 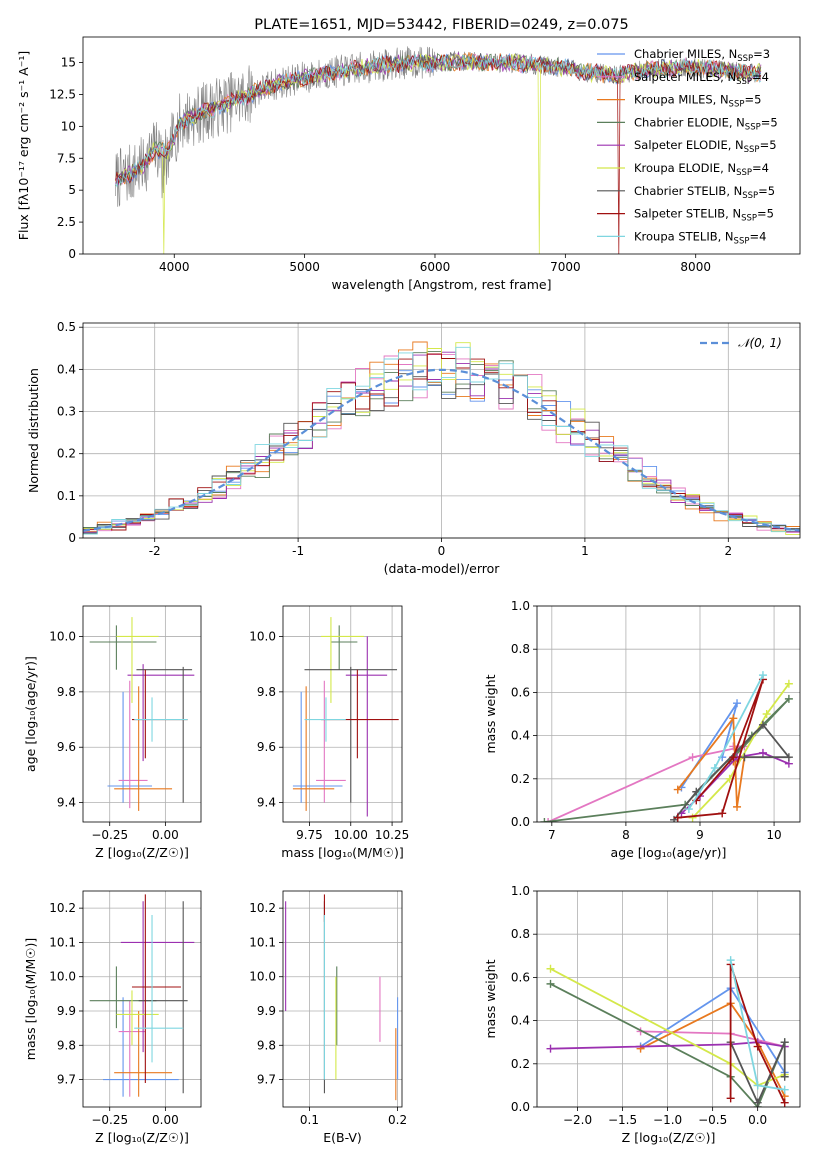 I want to click on y-tick-label: 10.1, so click(x=62, y=942).